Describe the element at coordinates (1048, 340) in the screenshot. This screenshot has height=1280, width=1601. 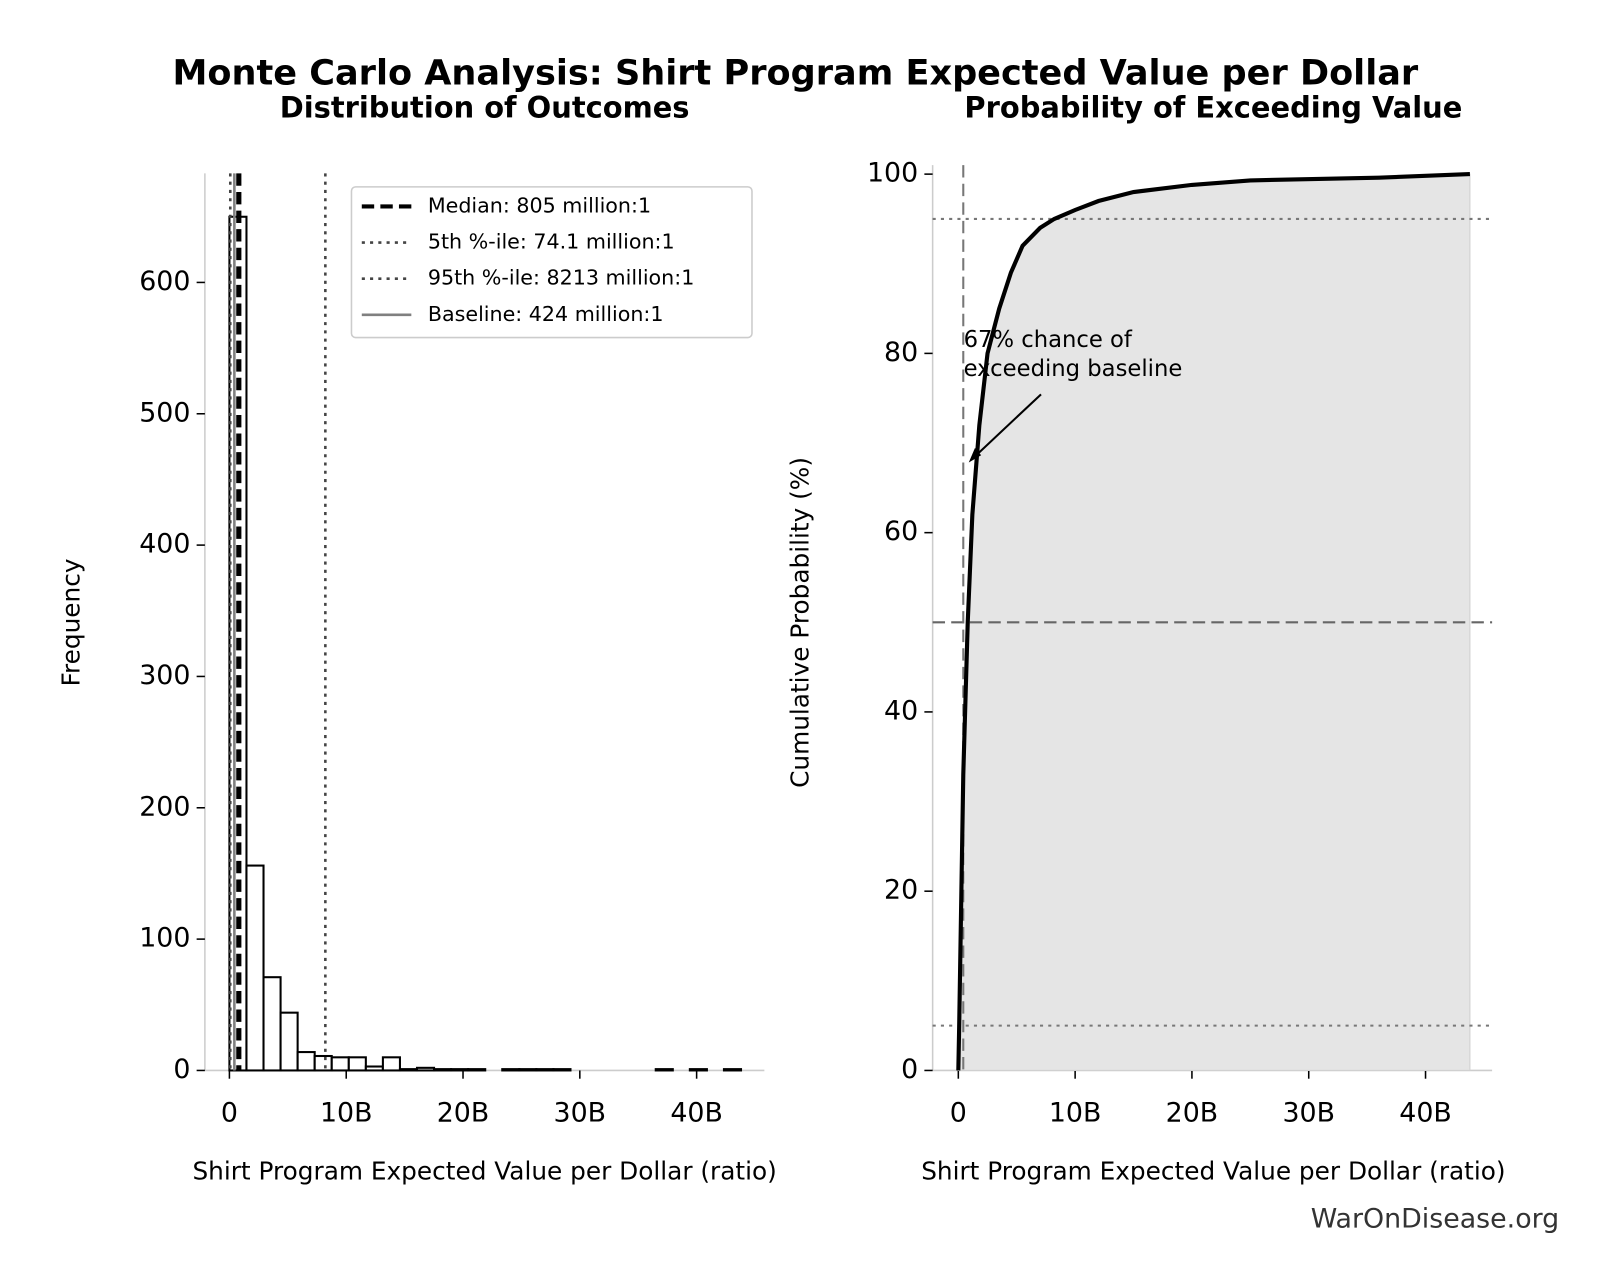
I see `annotation: 67% chance of` at that location.